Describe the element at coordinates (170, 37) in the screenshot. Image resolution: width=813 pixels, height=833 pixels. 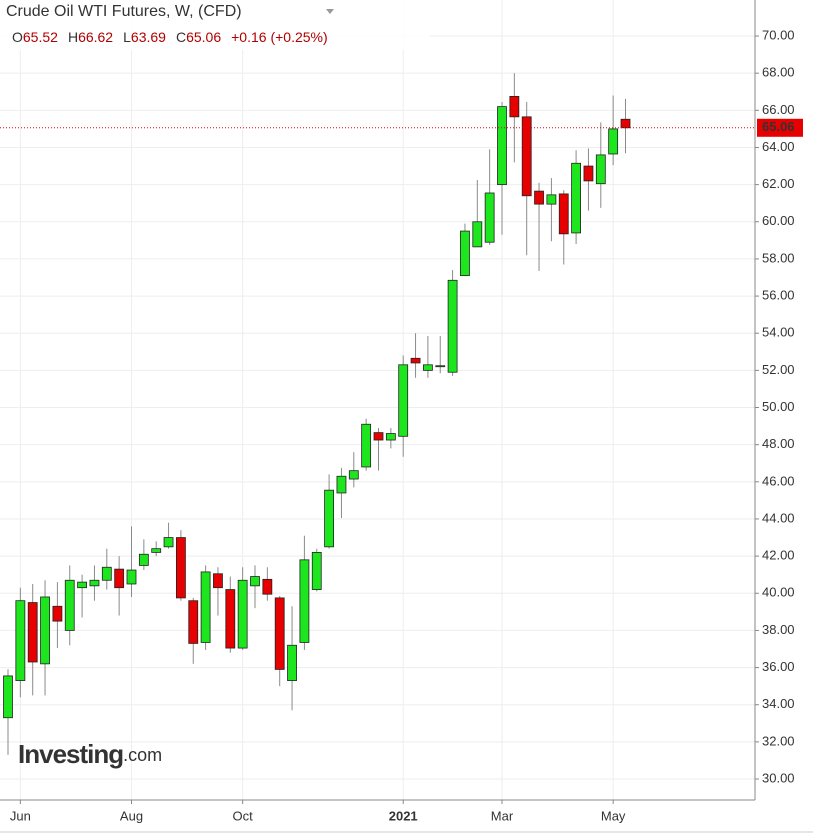
I see `quote: O65.52 H66.62 L63.69 C65.06 +0.16 (+0.25%)` at that location.